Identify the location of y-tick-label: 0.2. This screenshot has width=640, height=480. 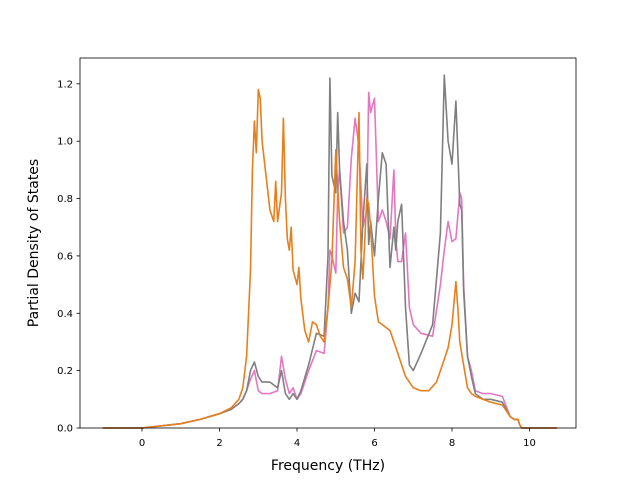
(65, 371).